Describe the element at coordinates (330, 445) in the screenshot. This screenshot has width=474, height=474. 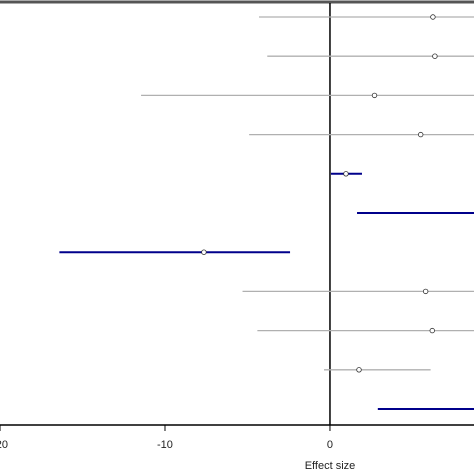
I see `x-tick-label: 0` at that location.